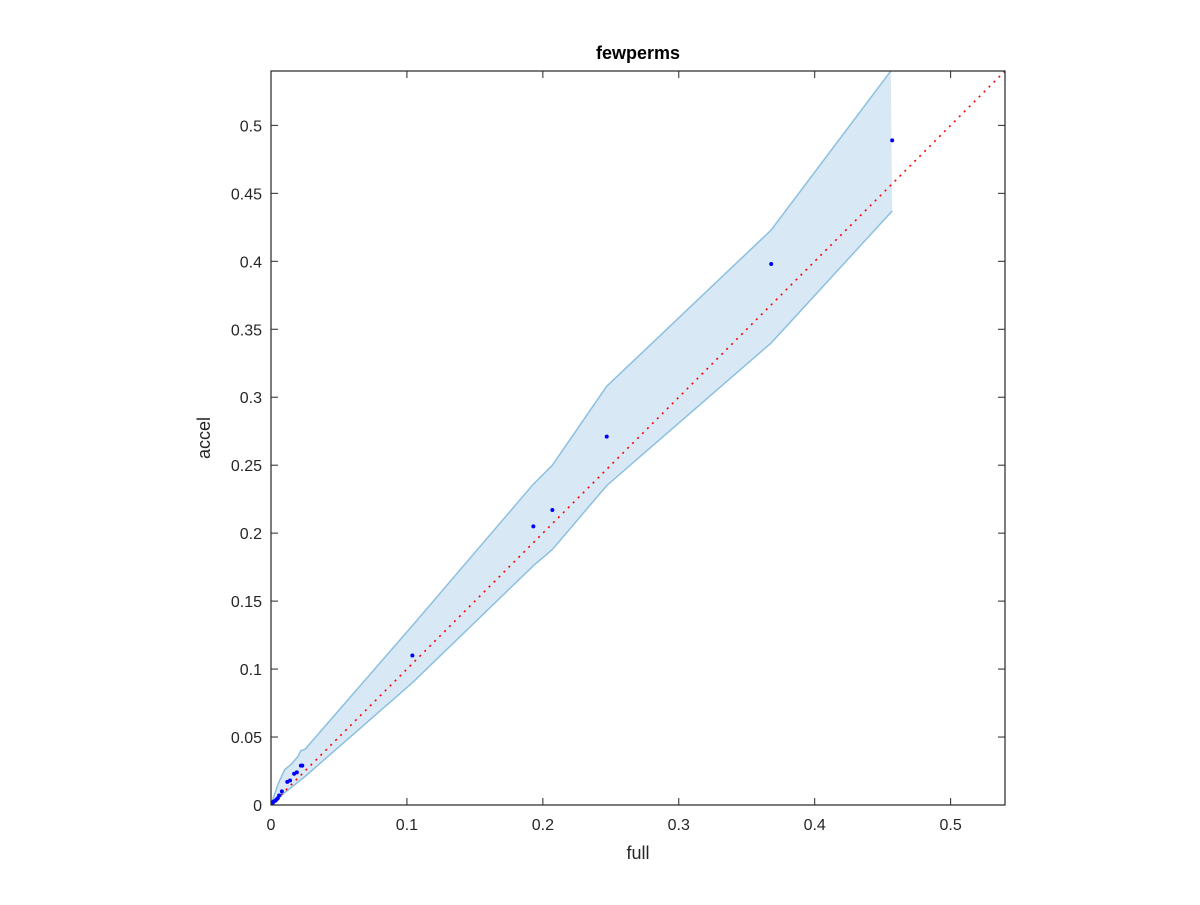  I want to click on y-tick-label: 0.1, so click(251, 670).